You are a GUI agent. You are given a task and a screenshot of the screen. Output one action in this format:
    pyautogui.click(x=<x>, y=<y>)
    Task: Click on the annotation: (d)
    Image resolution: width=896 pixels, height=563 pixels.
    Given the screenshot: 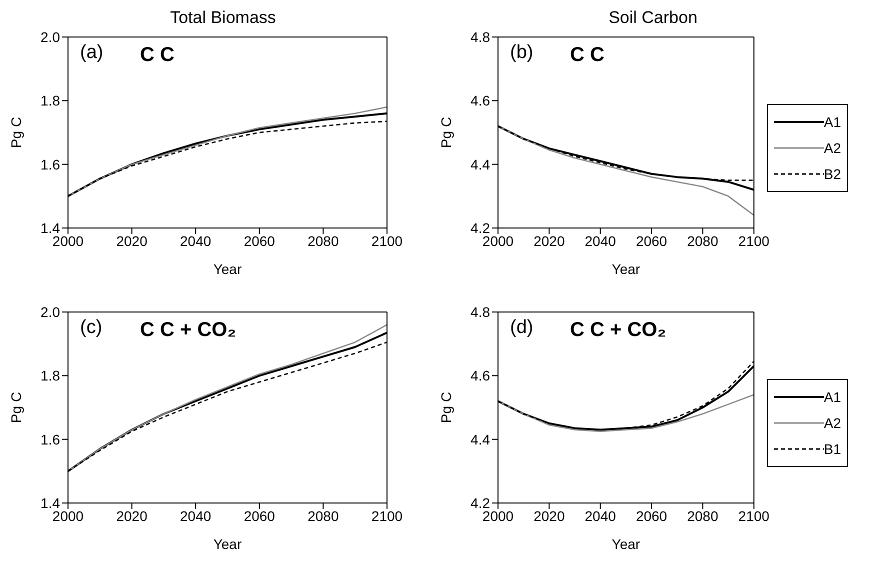 What is the action you would take?
    pyautogui.click(x=522, y=328)
    